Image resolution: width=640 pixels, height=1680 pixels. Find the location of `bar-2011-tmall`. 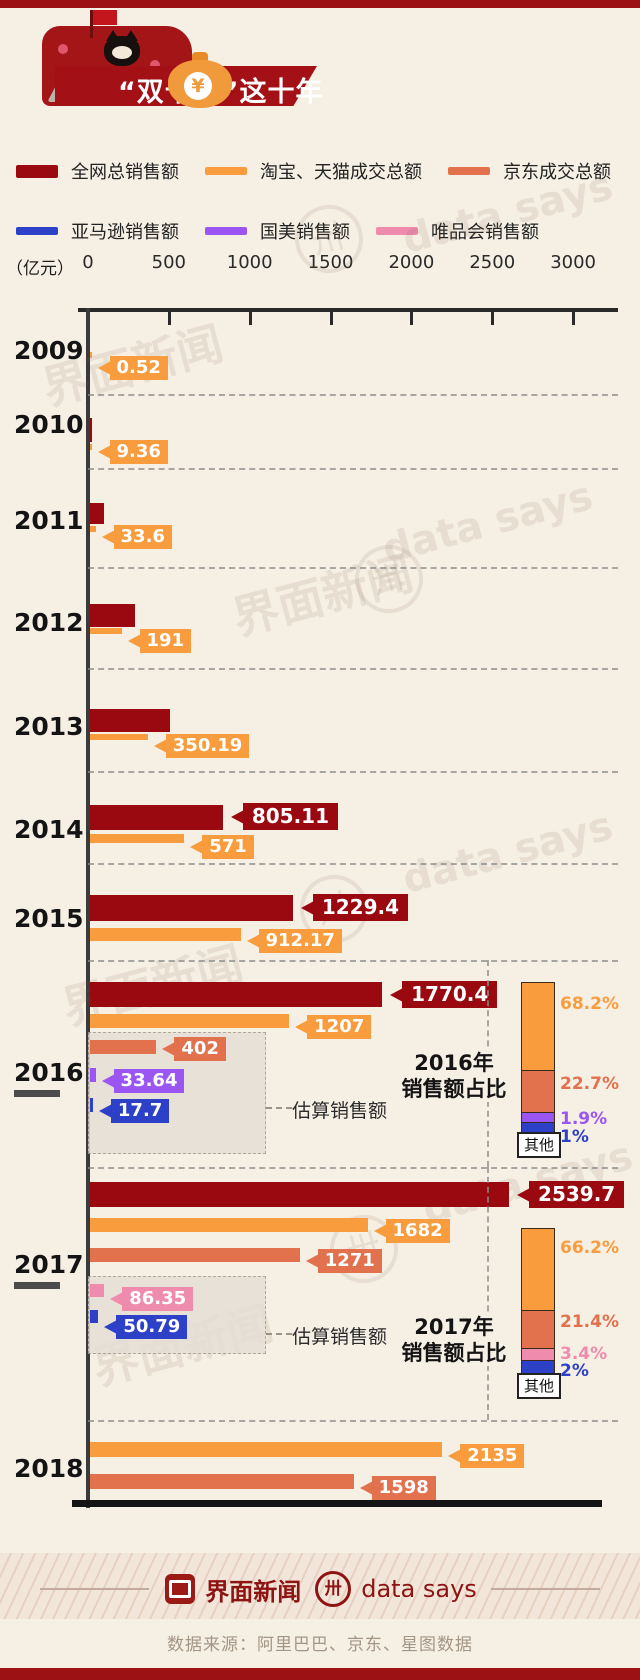

bar-2011-tmall is located at coordinates (93, 529).